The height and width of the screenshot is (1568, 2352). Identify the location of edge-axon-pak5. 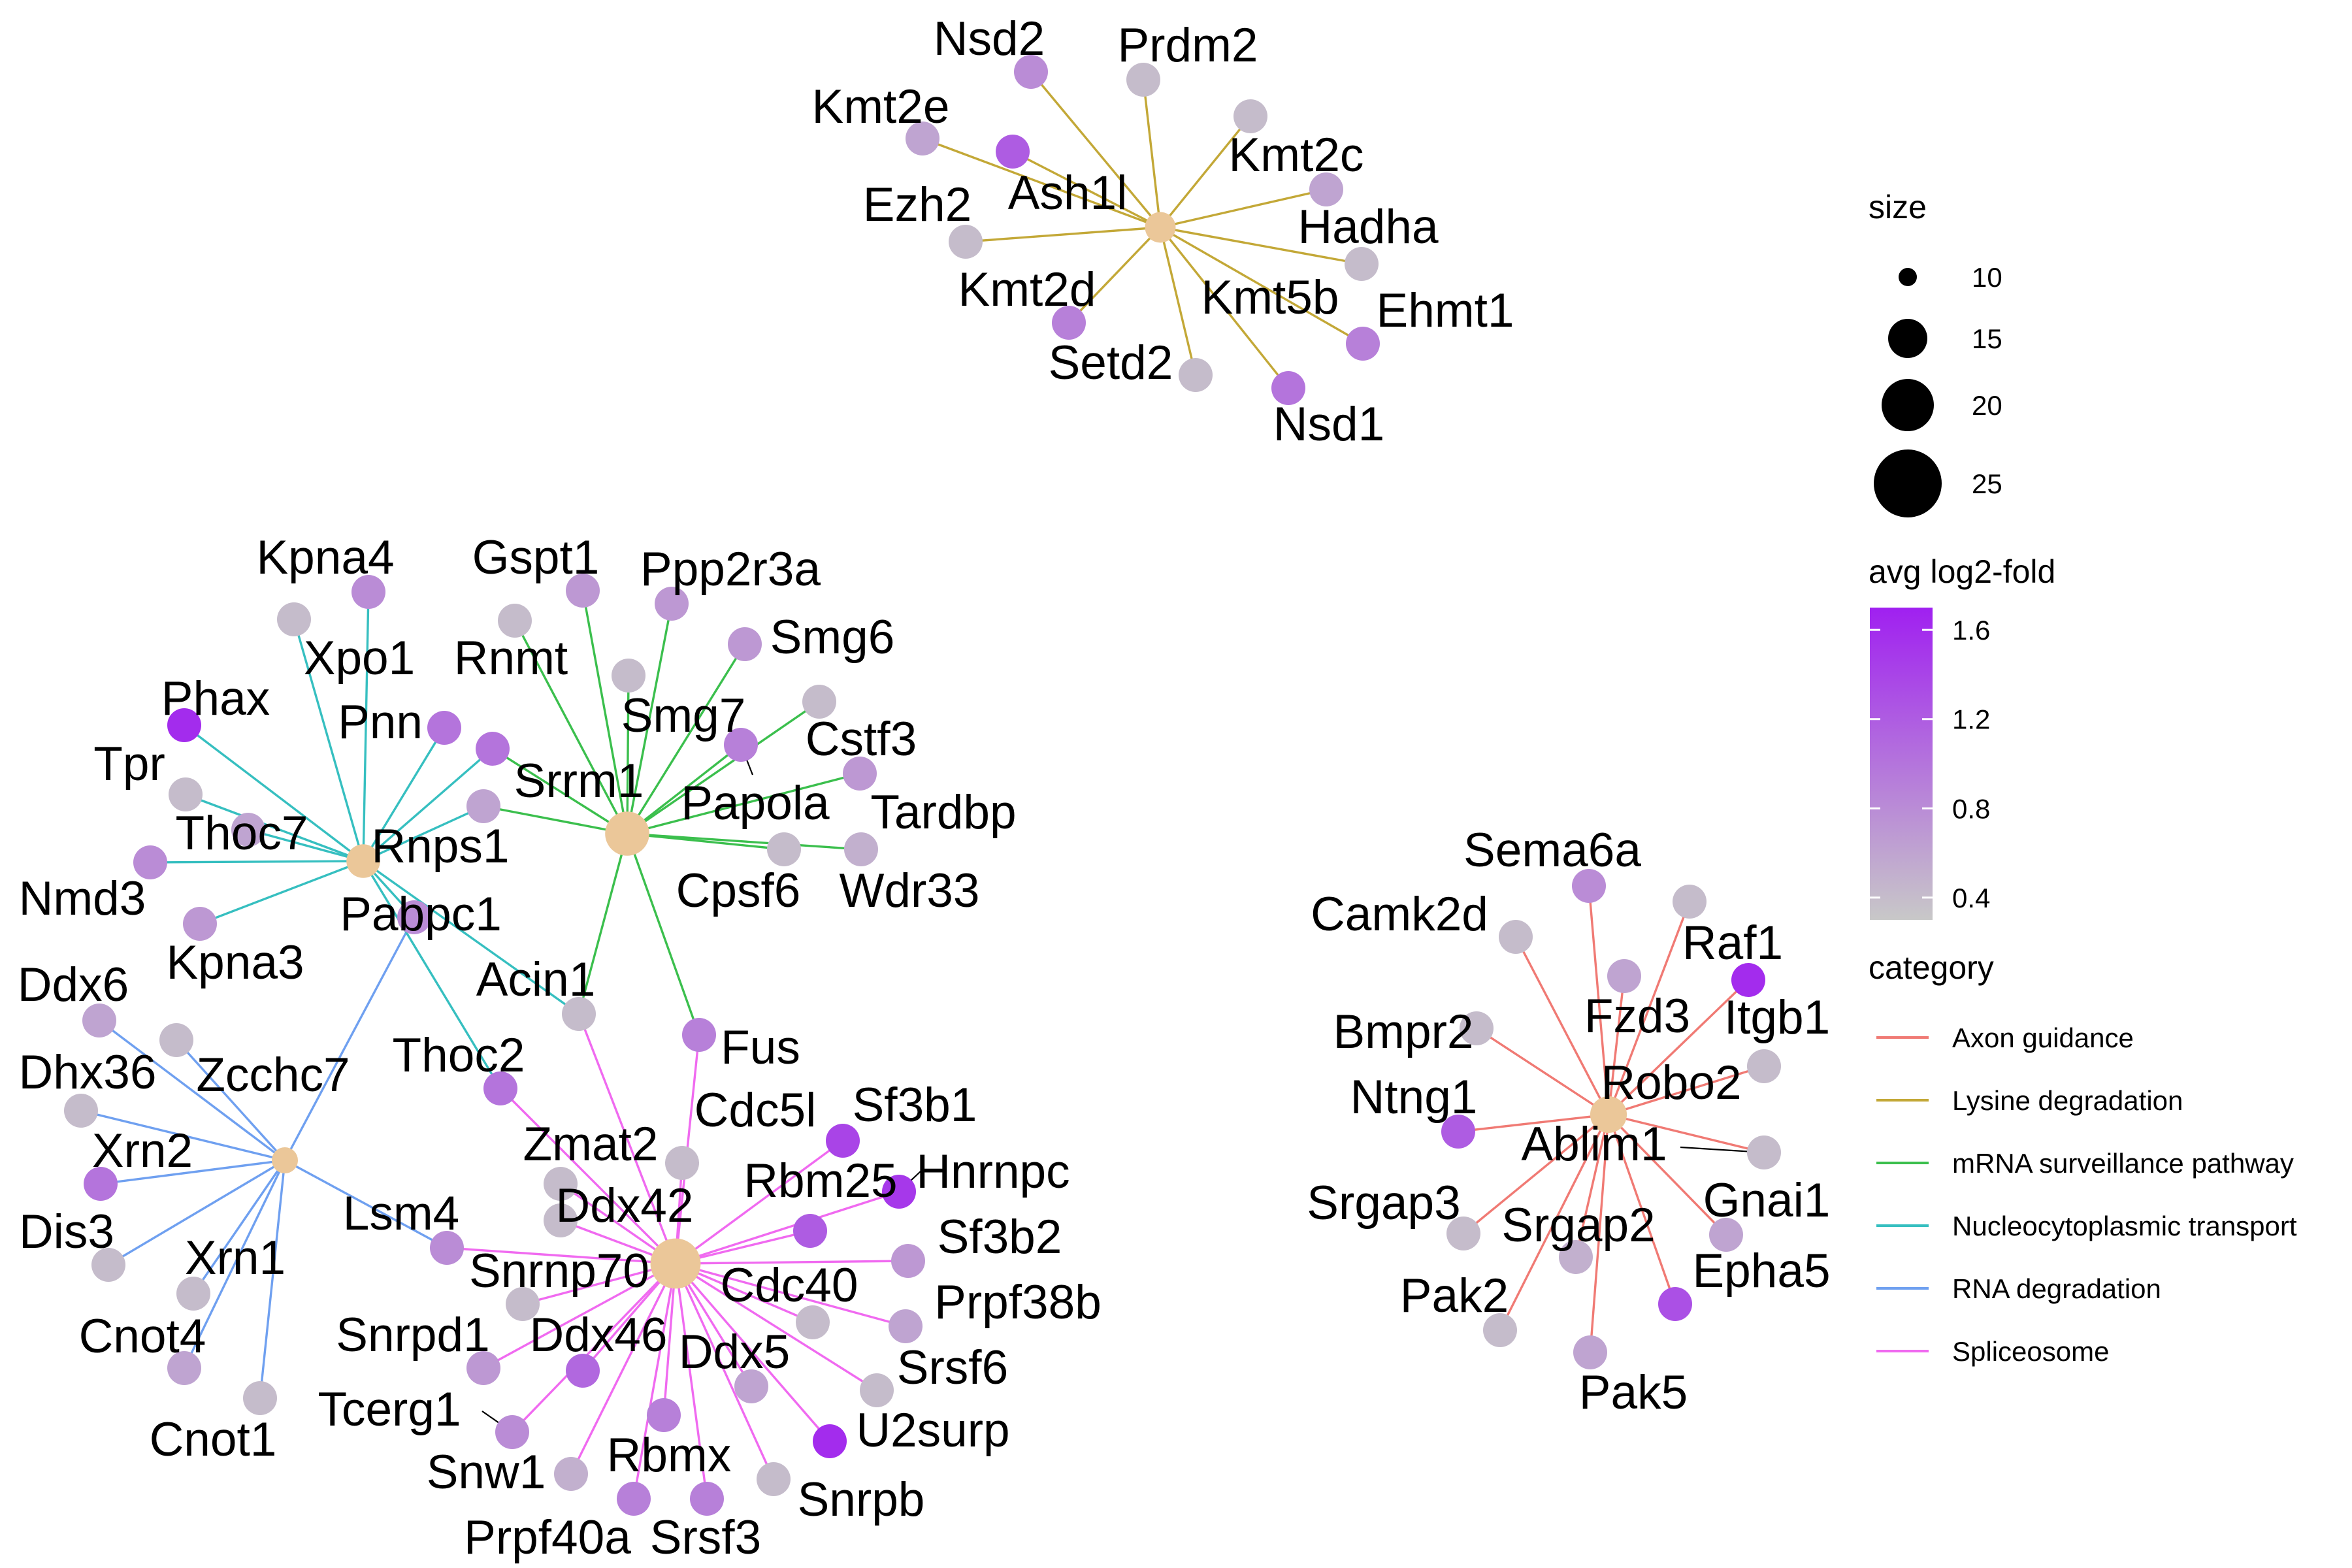
(1599, 1233).